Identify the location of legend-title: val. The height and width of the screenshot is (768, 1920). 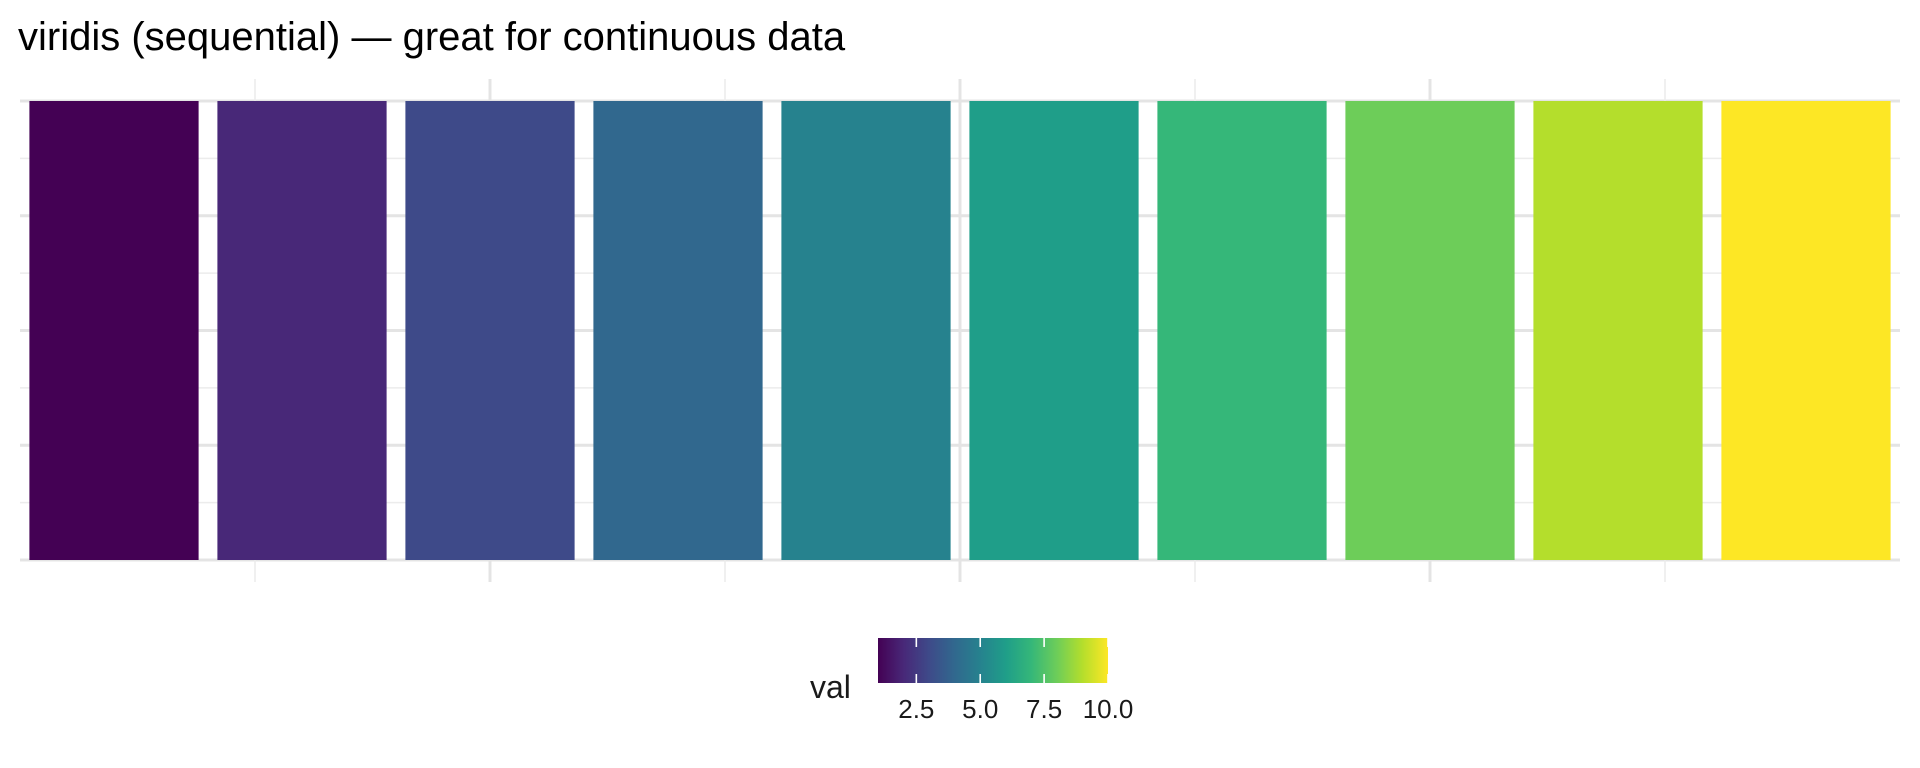
(830, 687).